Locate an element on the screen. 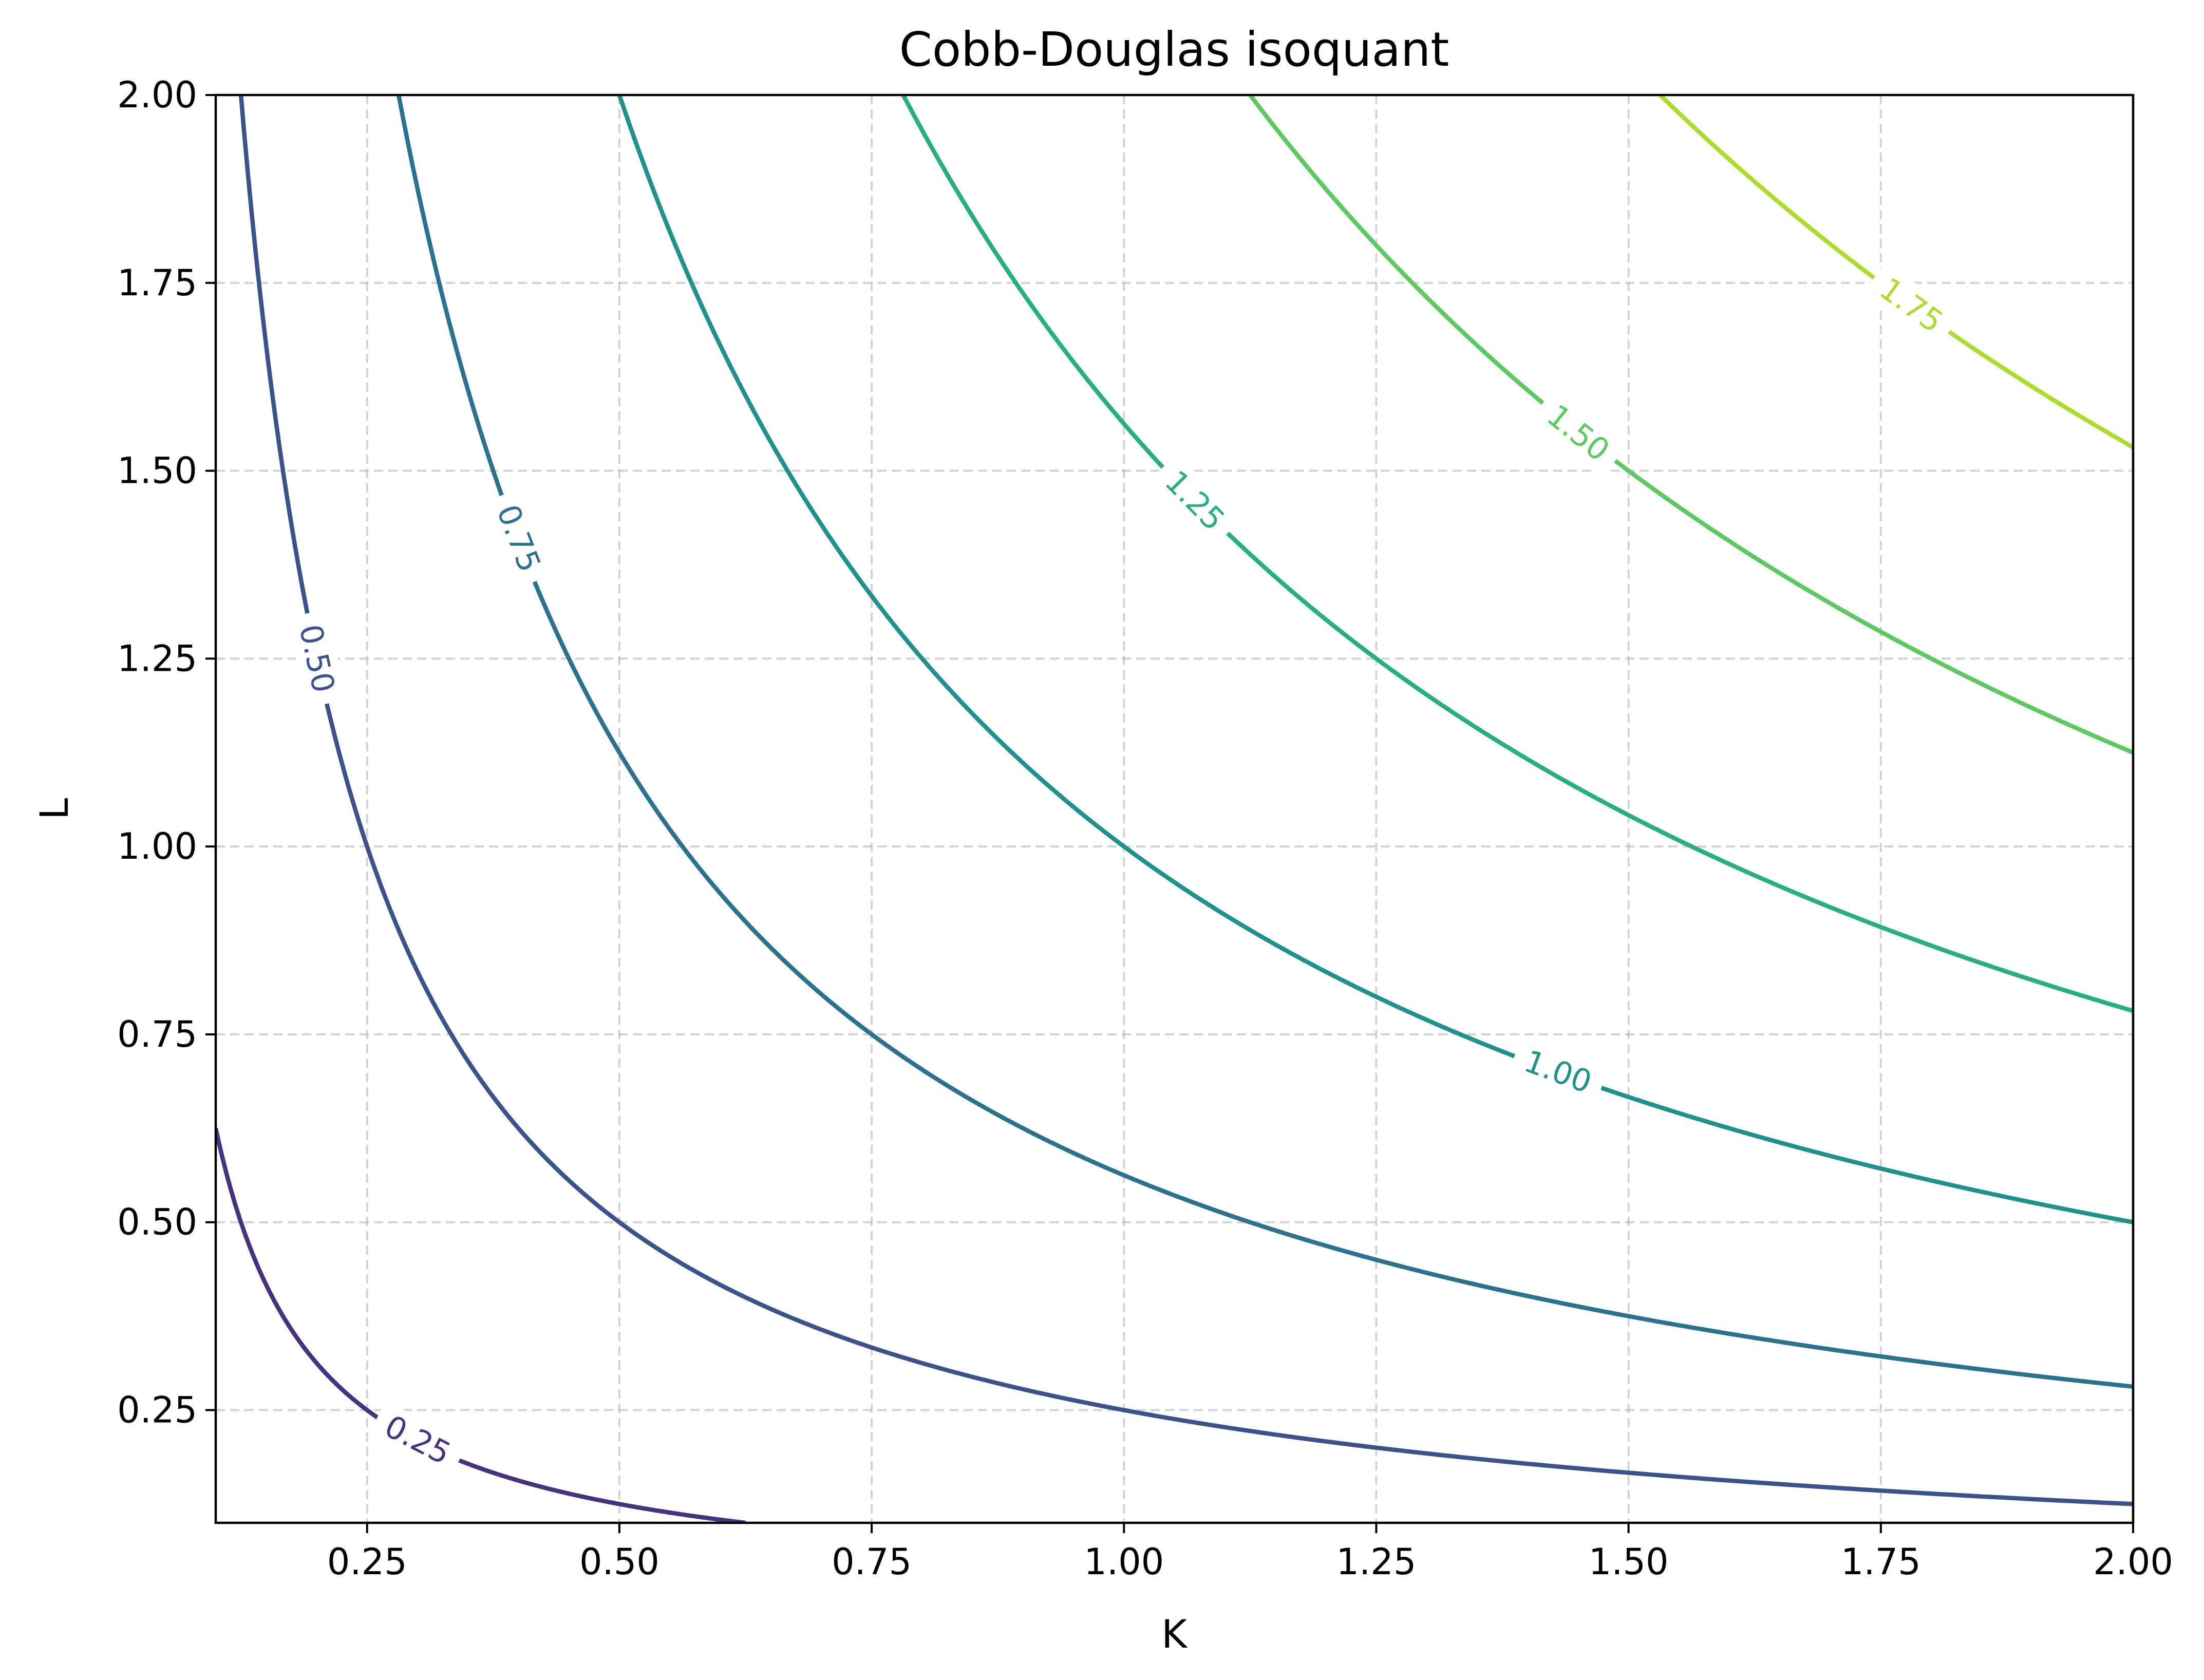  y-tick-label: 0.75 is located at coordinates (157, 1034).